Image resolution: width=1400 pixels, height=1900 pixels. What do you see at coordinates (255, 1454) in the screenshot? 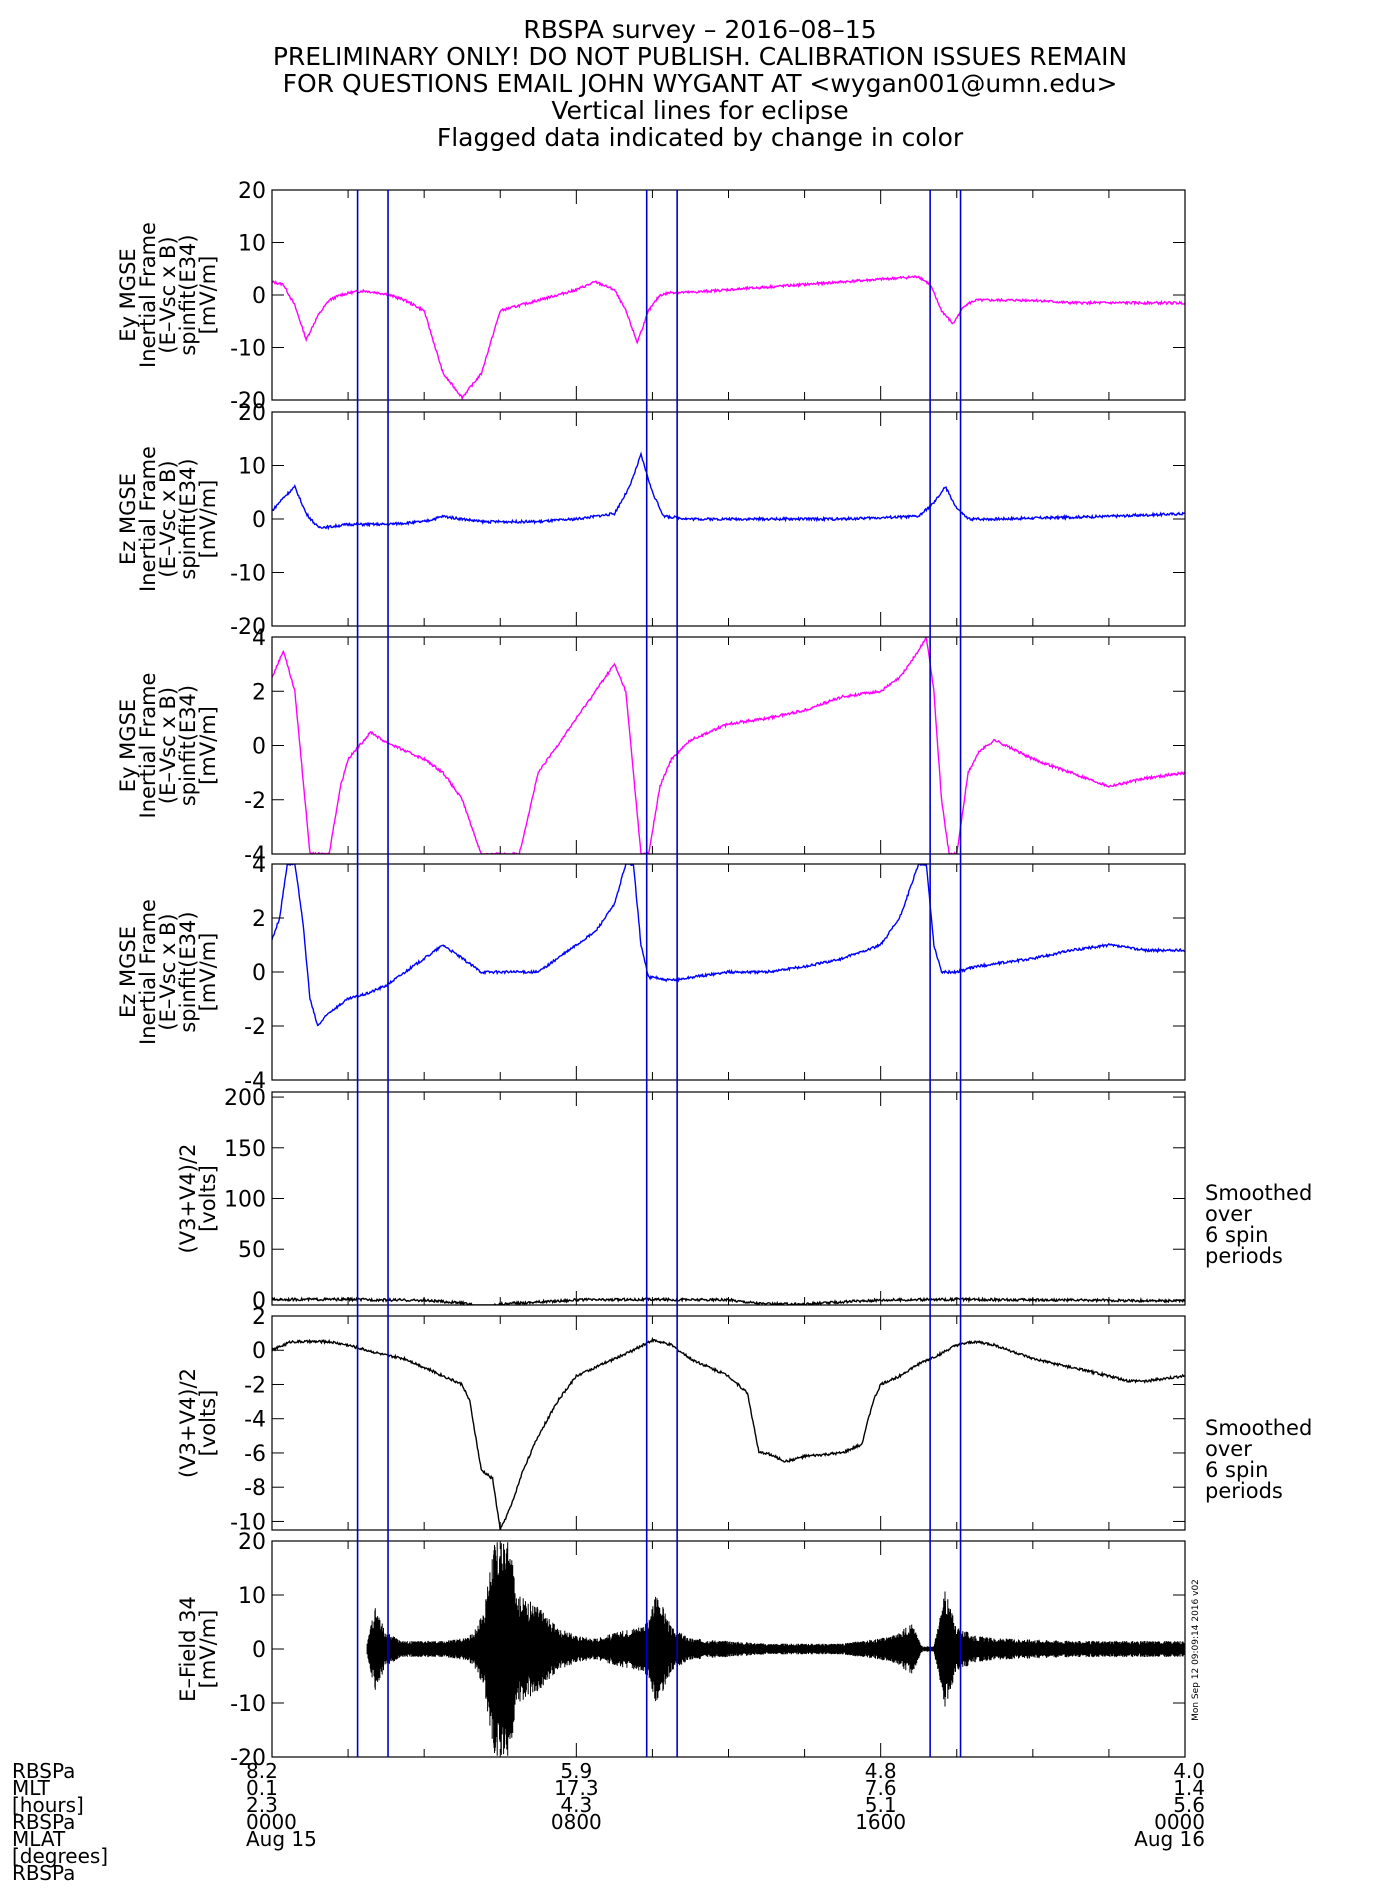
I see `panel-6-ytick-label: -6` at bounding box center [255, 1454].